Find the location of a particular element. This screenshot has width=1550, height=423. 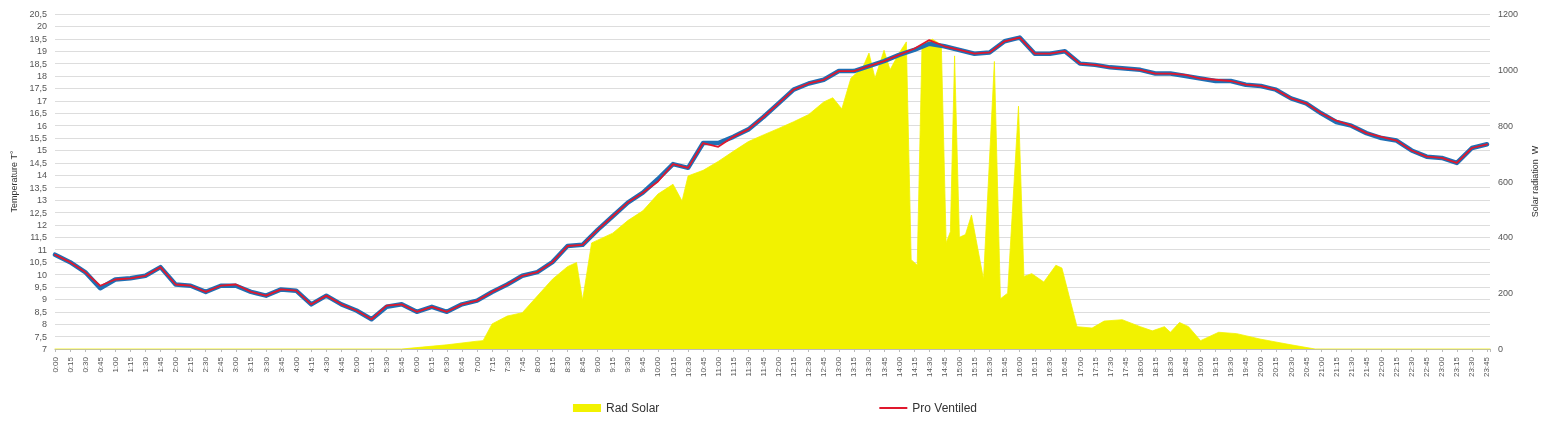

y-tick-label: 16 is located at coordinates (41, 125).